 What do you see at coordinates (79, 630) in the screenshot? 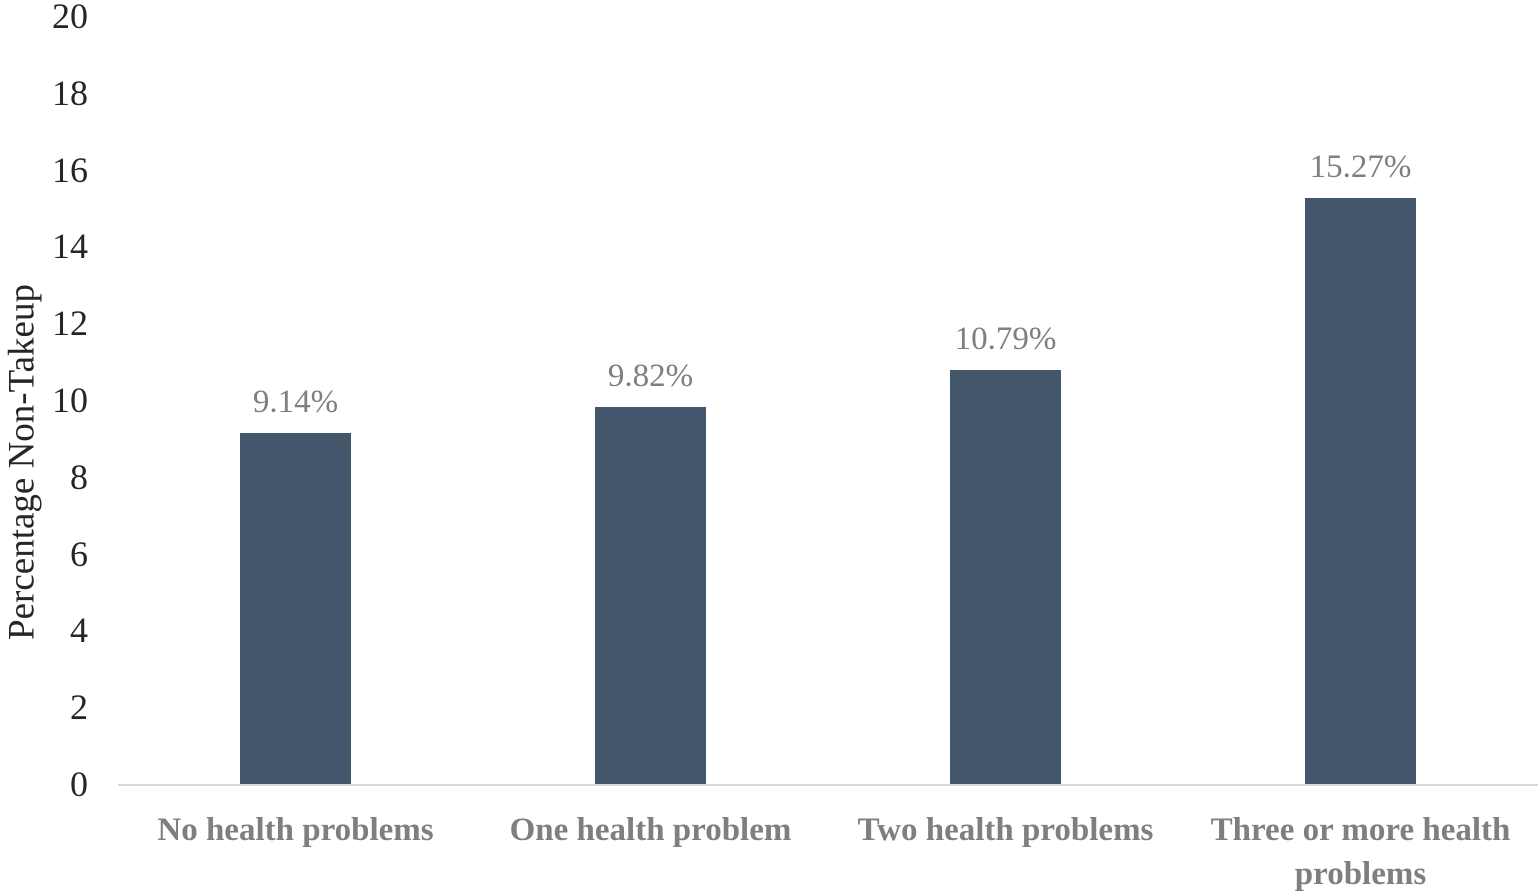
I see `y-axis-tick-label: 4` at bounding box center [79, 630].